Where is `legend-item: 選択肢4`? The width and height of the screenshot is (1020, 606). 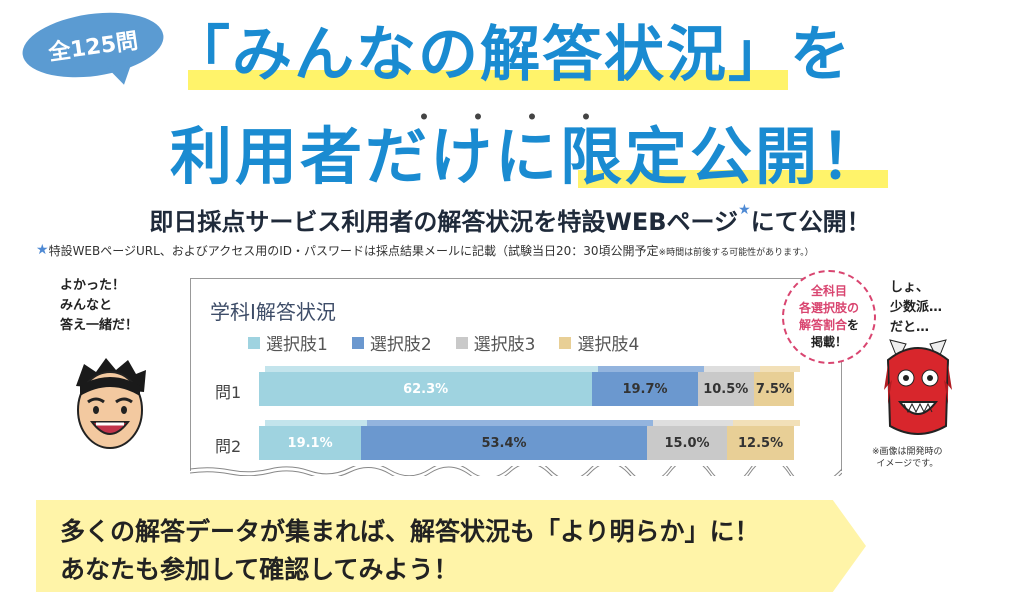 legend-item: 選択肢4 is located at coordinates (599, 342).